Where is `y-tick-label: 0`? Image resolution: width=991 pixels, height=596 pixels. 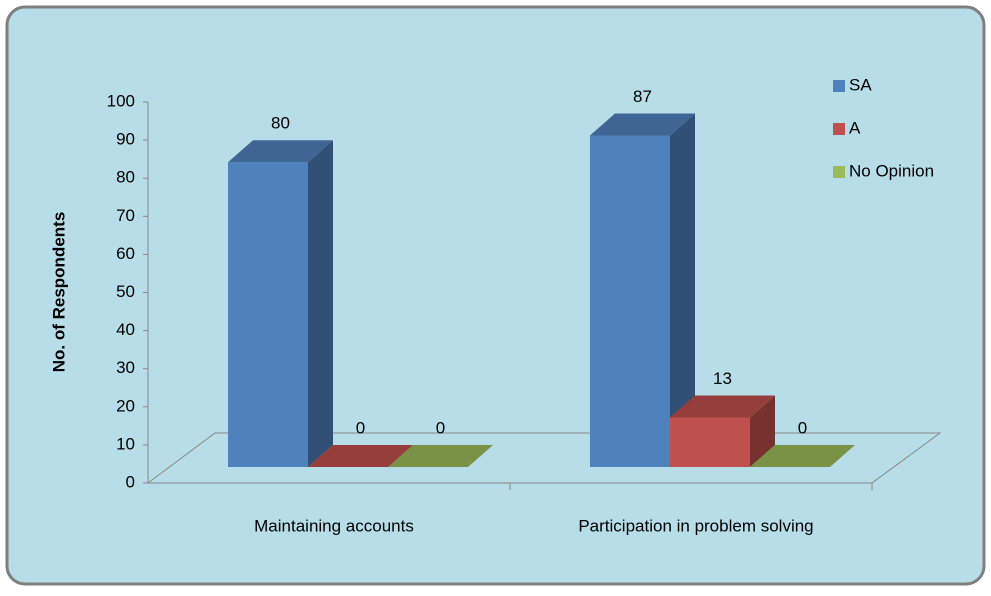
y-tick-label: 0 is located at coordinates (130, 481).